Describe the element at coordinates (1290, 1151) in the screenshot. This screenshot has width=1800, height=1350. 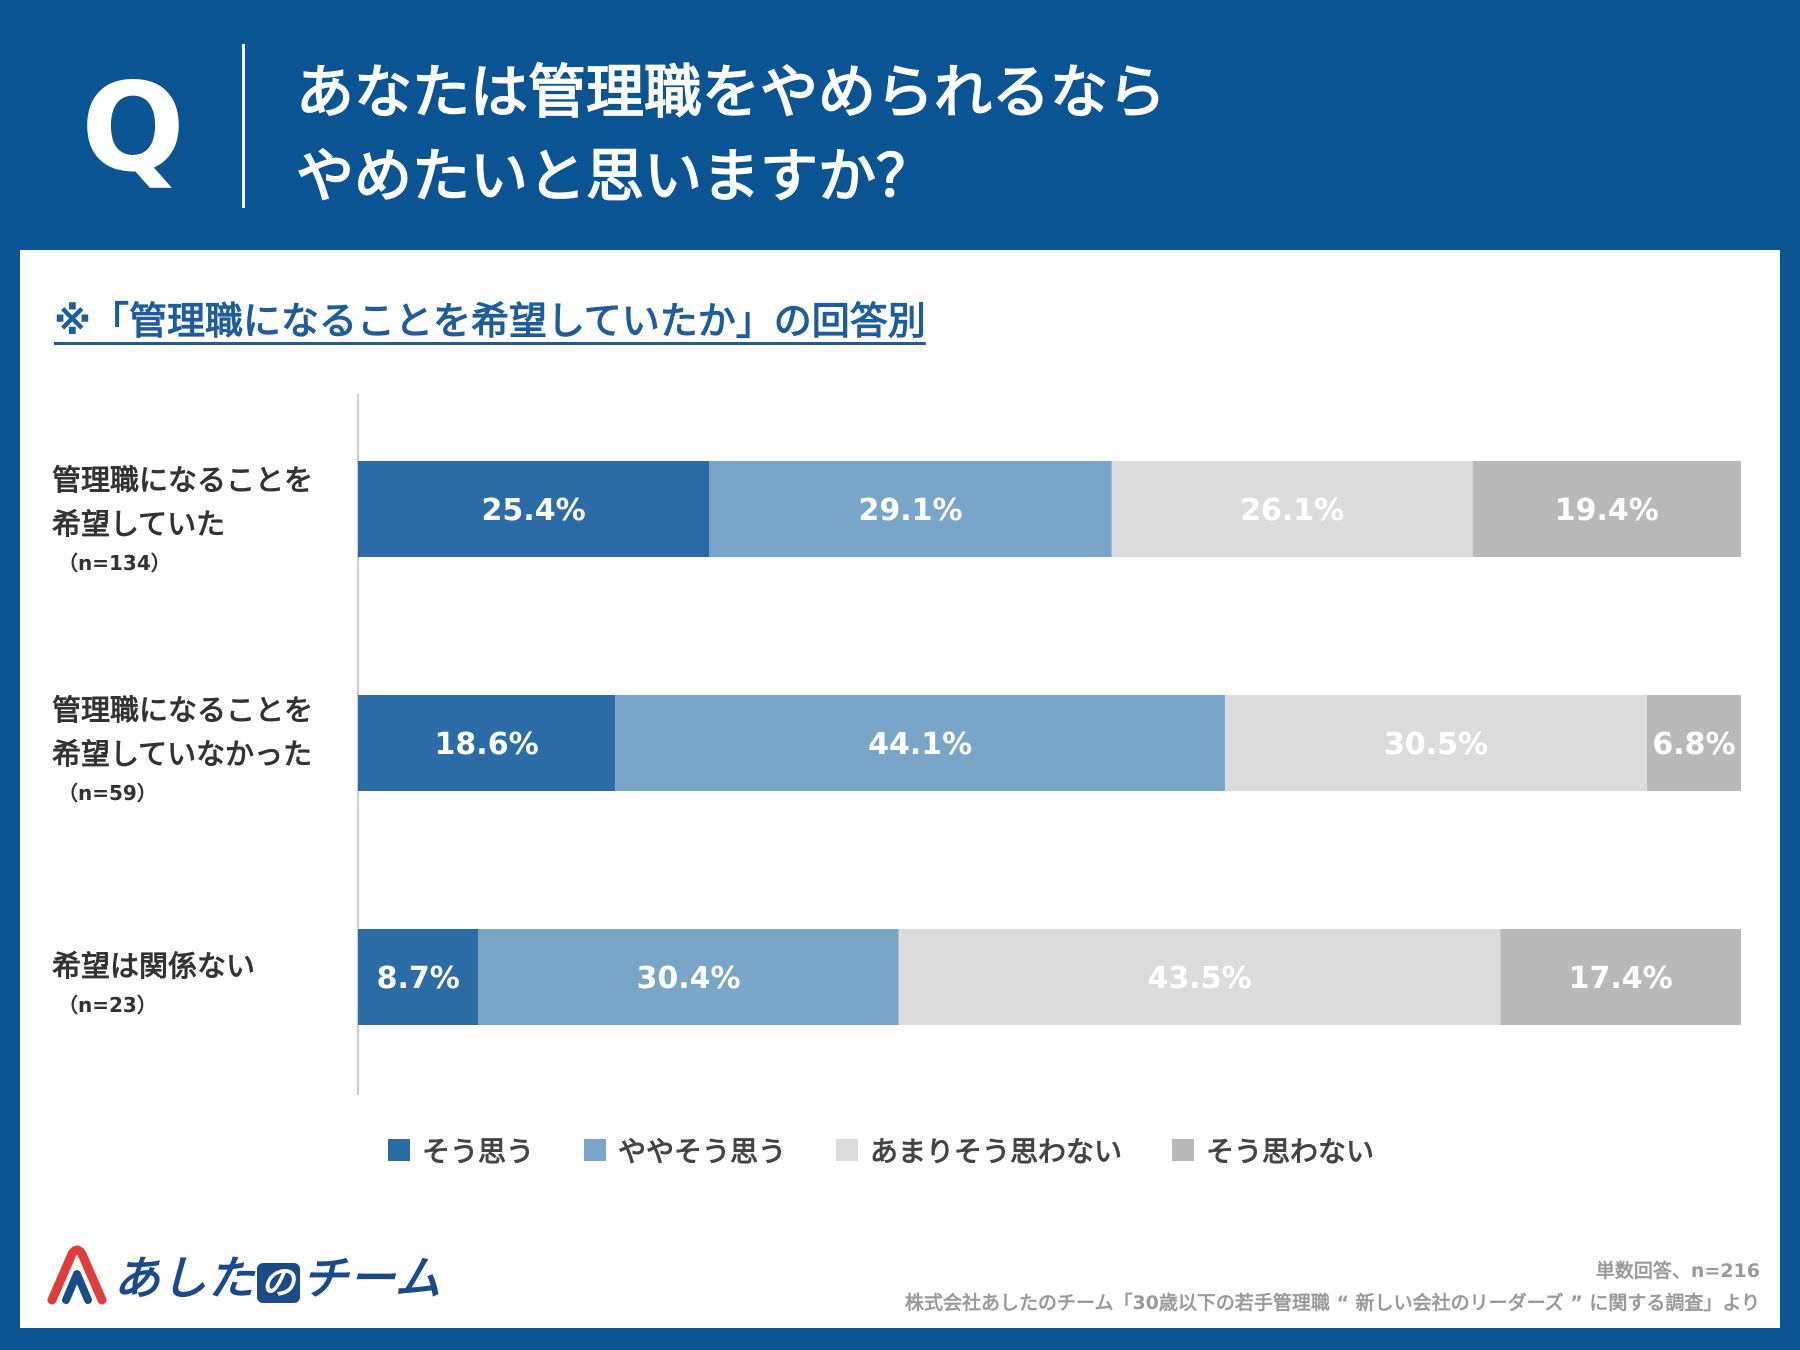
I see `legend-label: そう思わない` at that location.